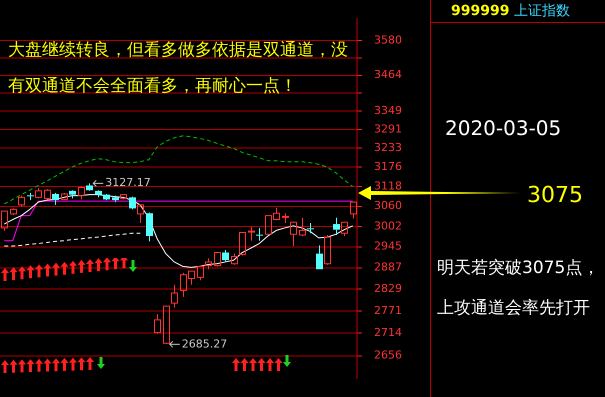  Describe the element at coordinates (388, 225) in the screenshot. I see `y-tick-label: 3002` at that location.